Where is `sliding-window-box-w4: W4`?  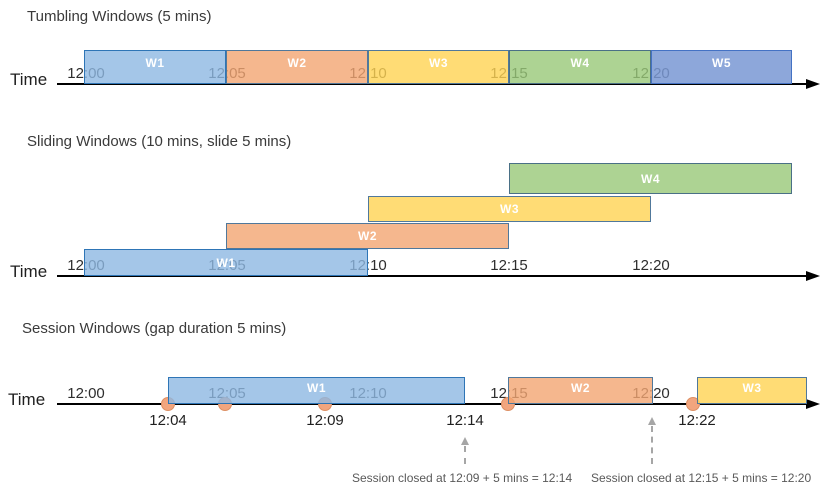
sliding-window-box-w4: W4 is located at coordinates (650, 178).